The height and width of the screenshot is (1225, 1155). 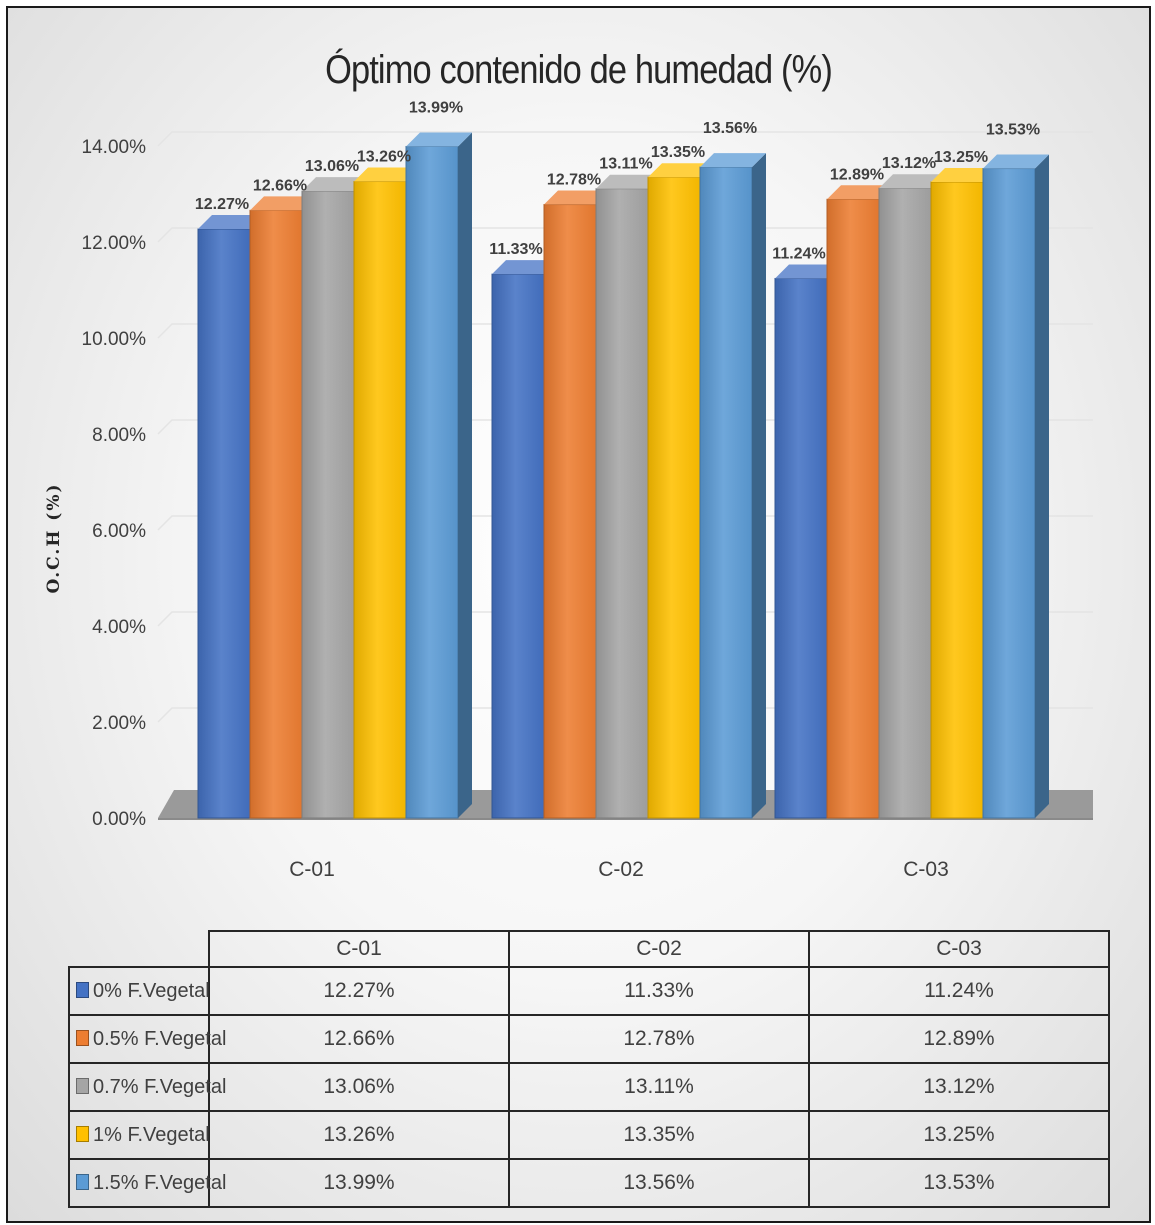 What do you see at coordinates (574, 180) in the screenshot?
I see `data-label: 12.78%` at bounding box center [574, 180].